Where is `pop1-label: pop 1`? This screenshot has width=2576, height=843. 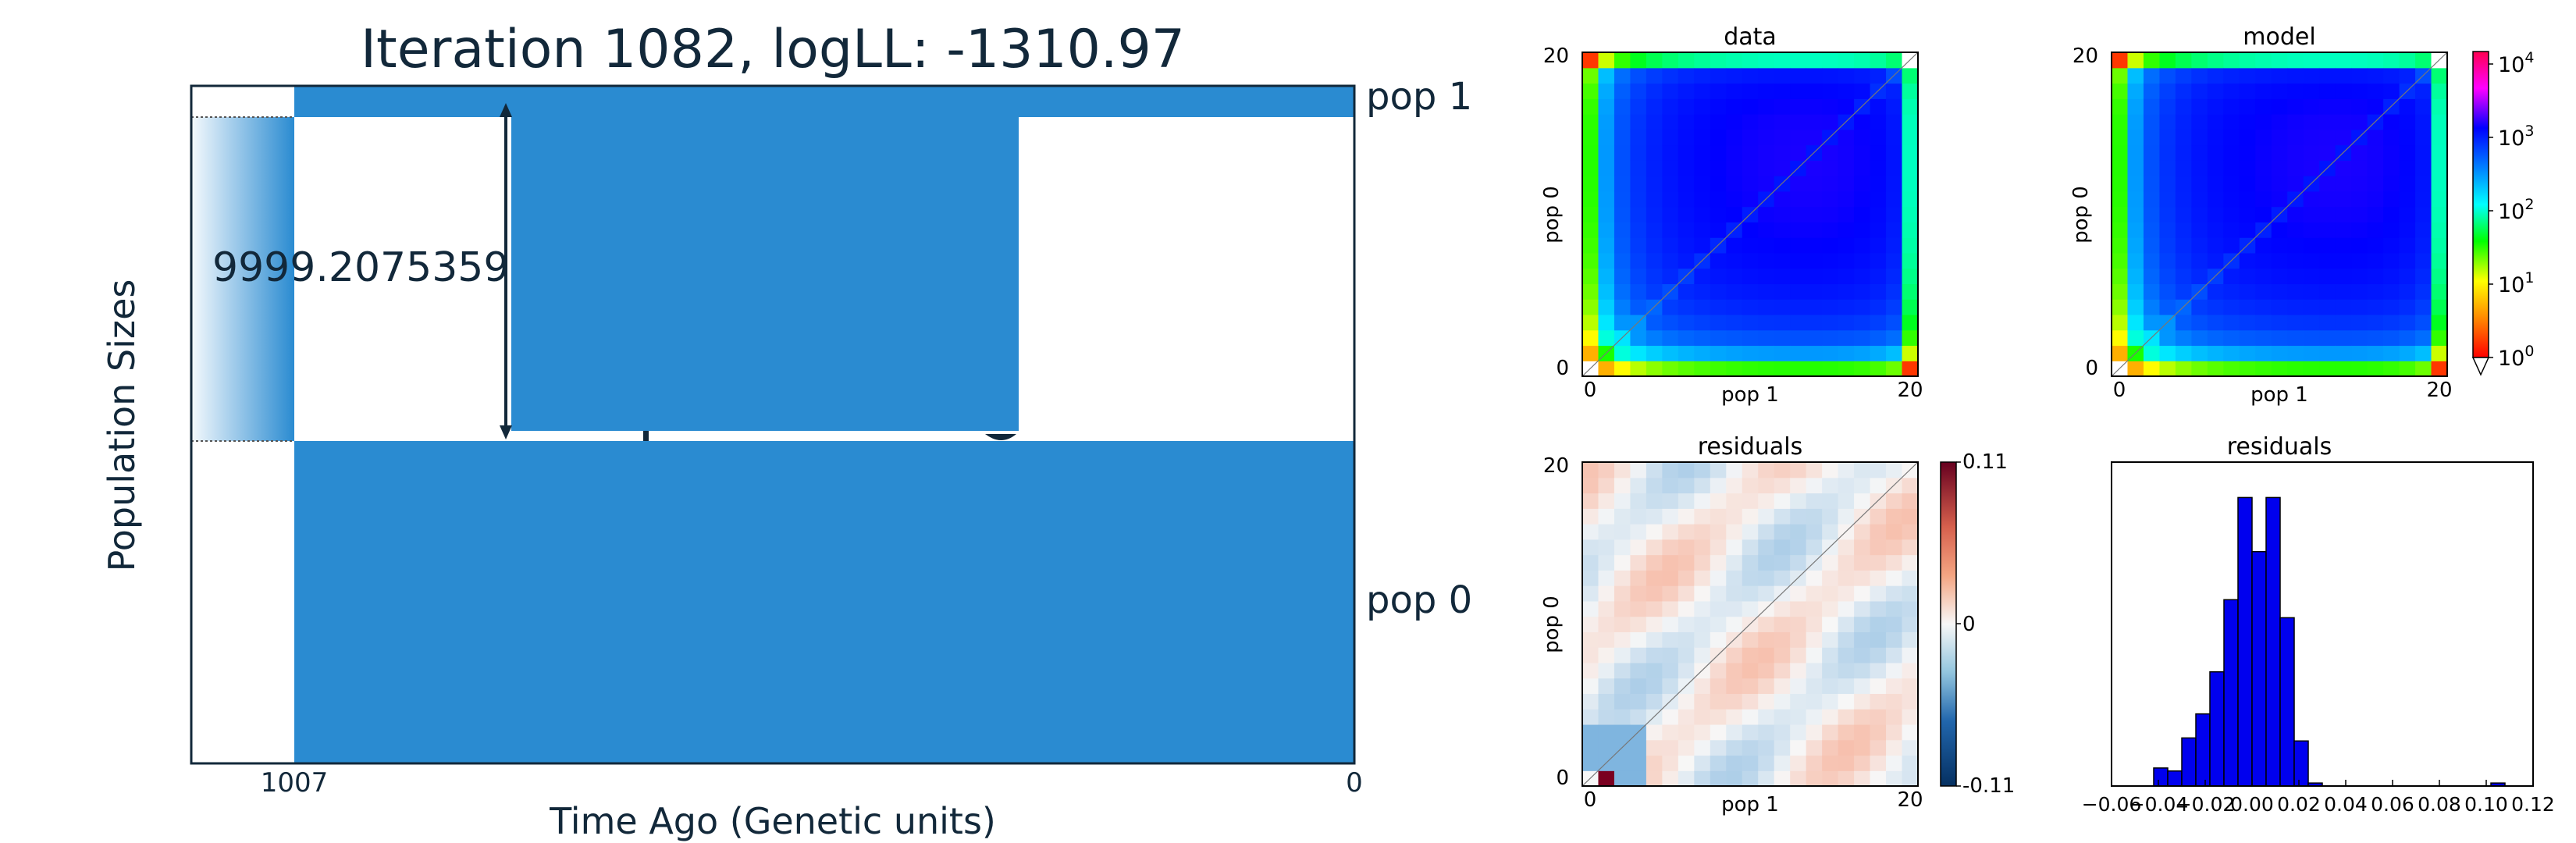
pop1-label: pop 1 is located at coordinates (1419, 97).